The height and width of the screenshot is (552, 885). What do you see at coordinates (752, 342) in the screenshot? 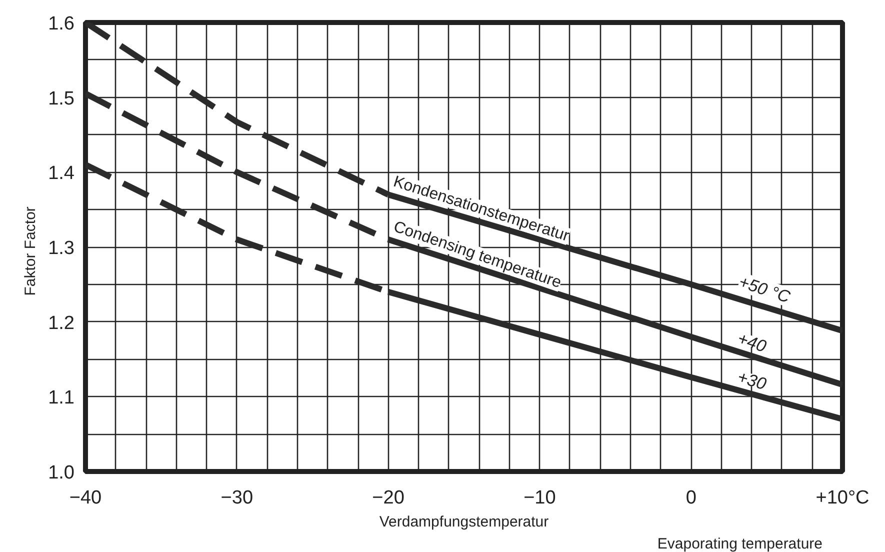
I see `text: +40` at bounding box center [752, 342].